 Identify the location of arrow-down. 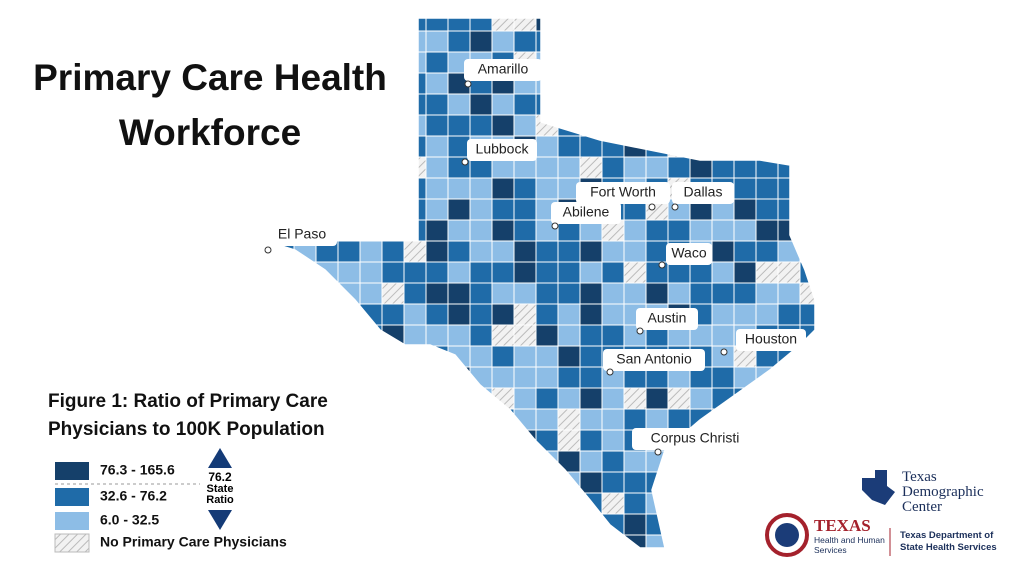
(220, 520).